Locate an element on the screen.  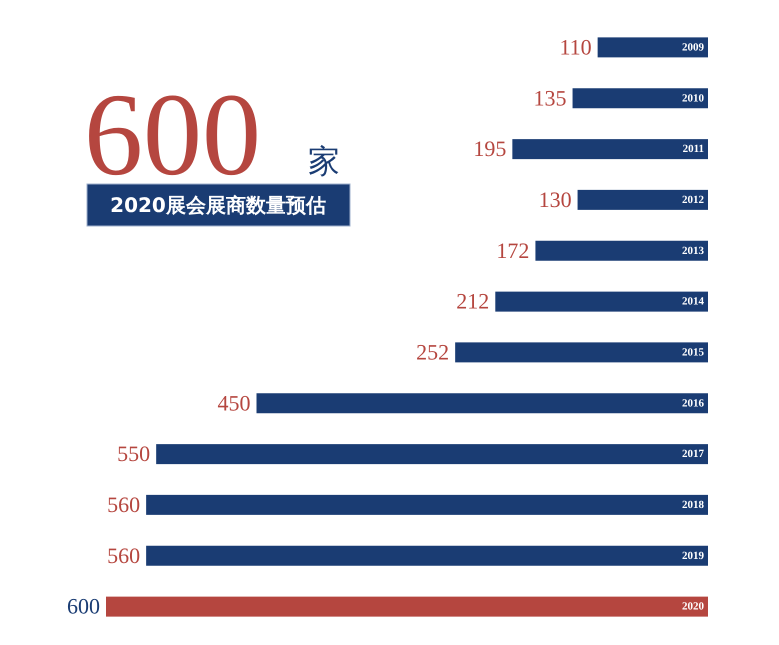
y-tick-label: 2009 is located at coordinates (693, 47).